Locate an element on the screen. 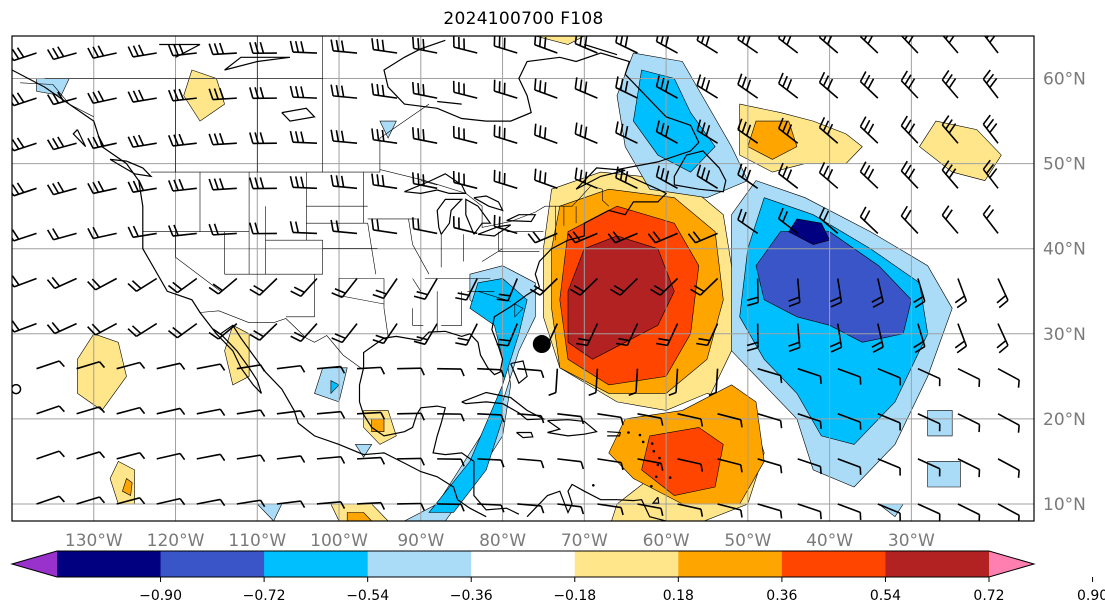  colorbar-min-extension is located at coordinates (34, 564).